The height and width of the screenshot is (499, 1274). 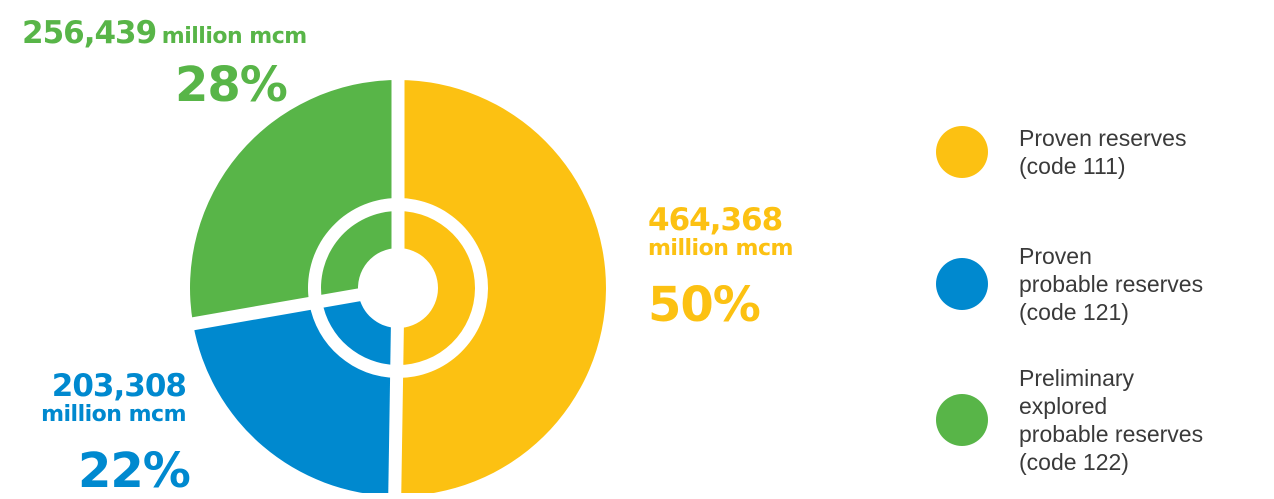 I want to click on proven-unit: million mcm, so click(x=720, y=248).